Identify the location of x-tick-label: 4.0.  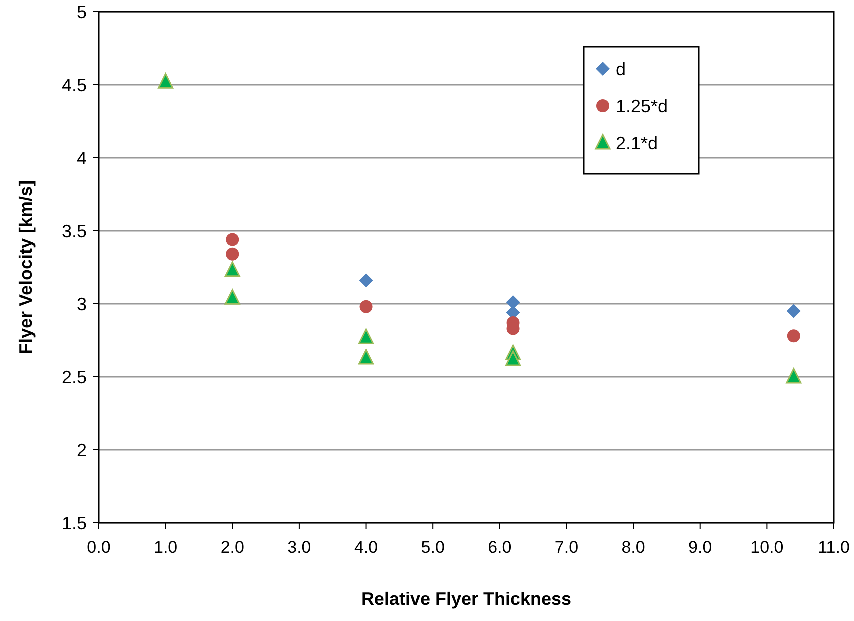
(366, 547).